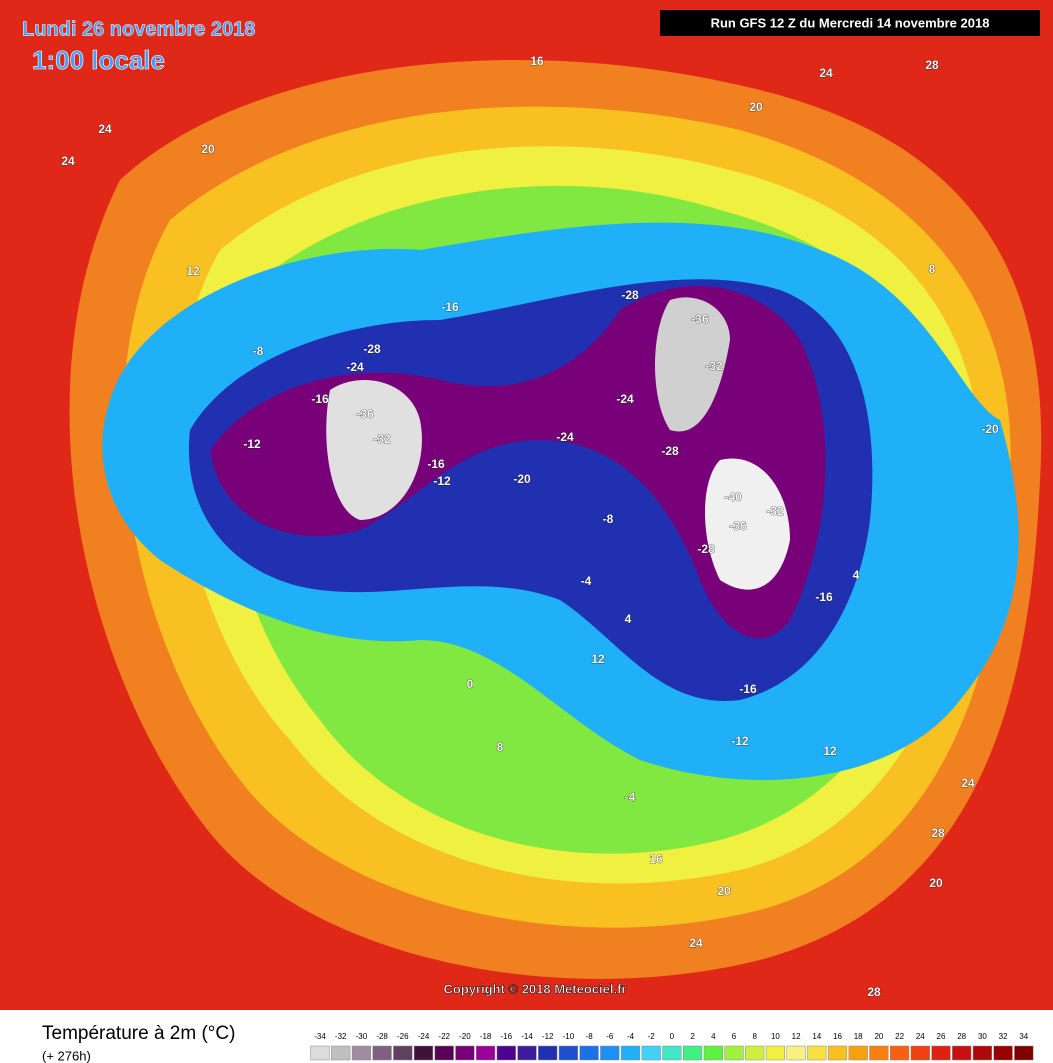  I want to click on scale-label: -34, so click(320, 1036).